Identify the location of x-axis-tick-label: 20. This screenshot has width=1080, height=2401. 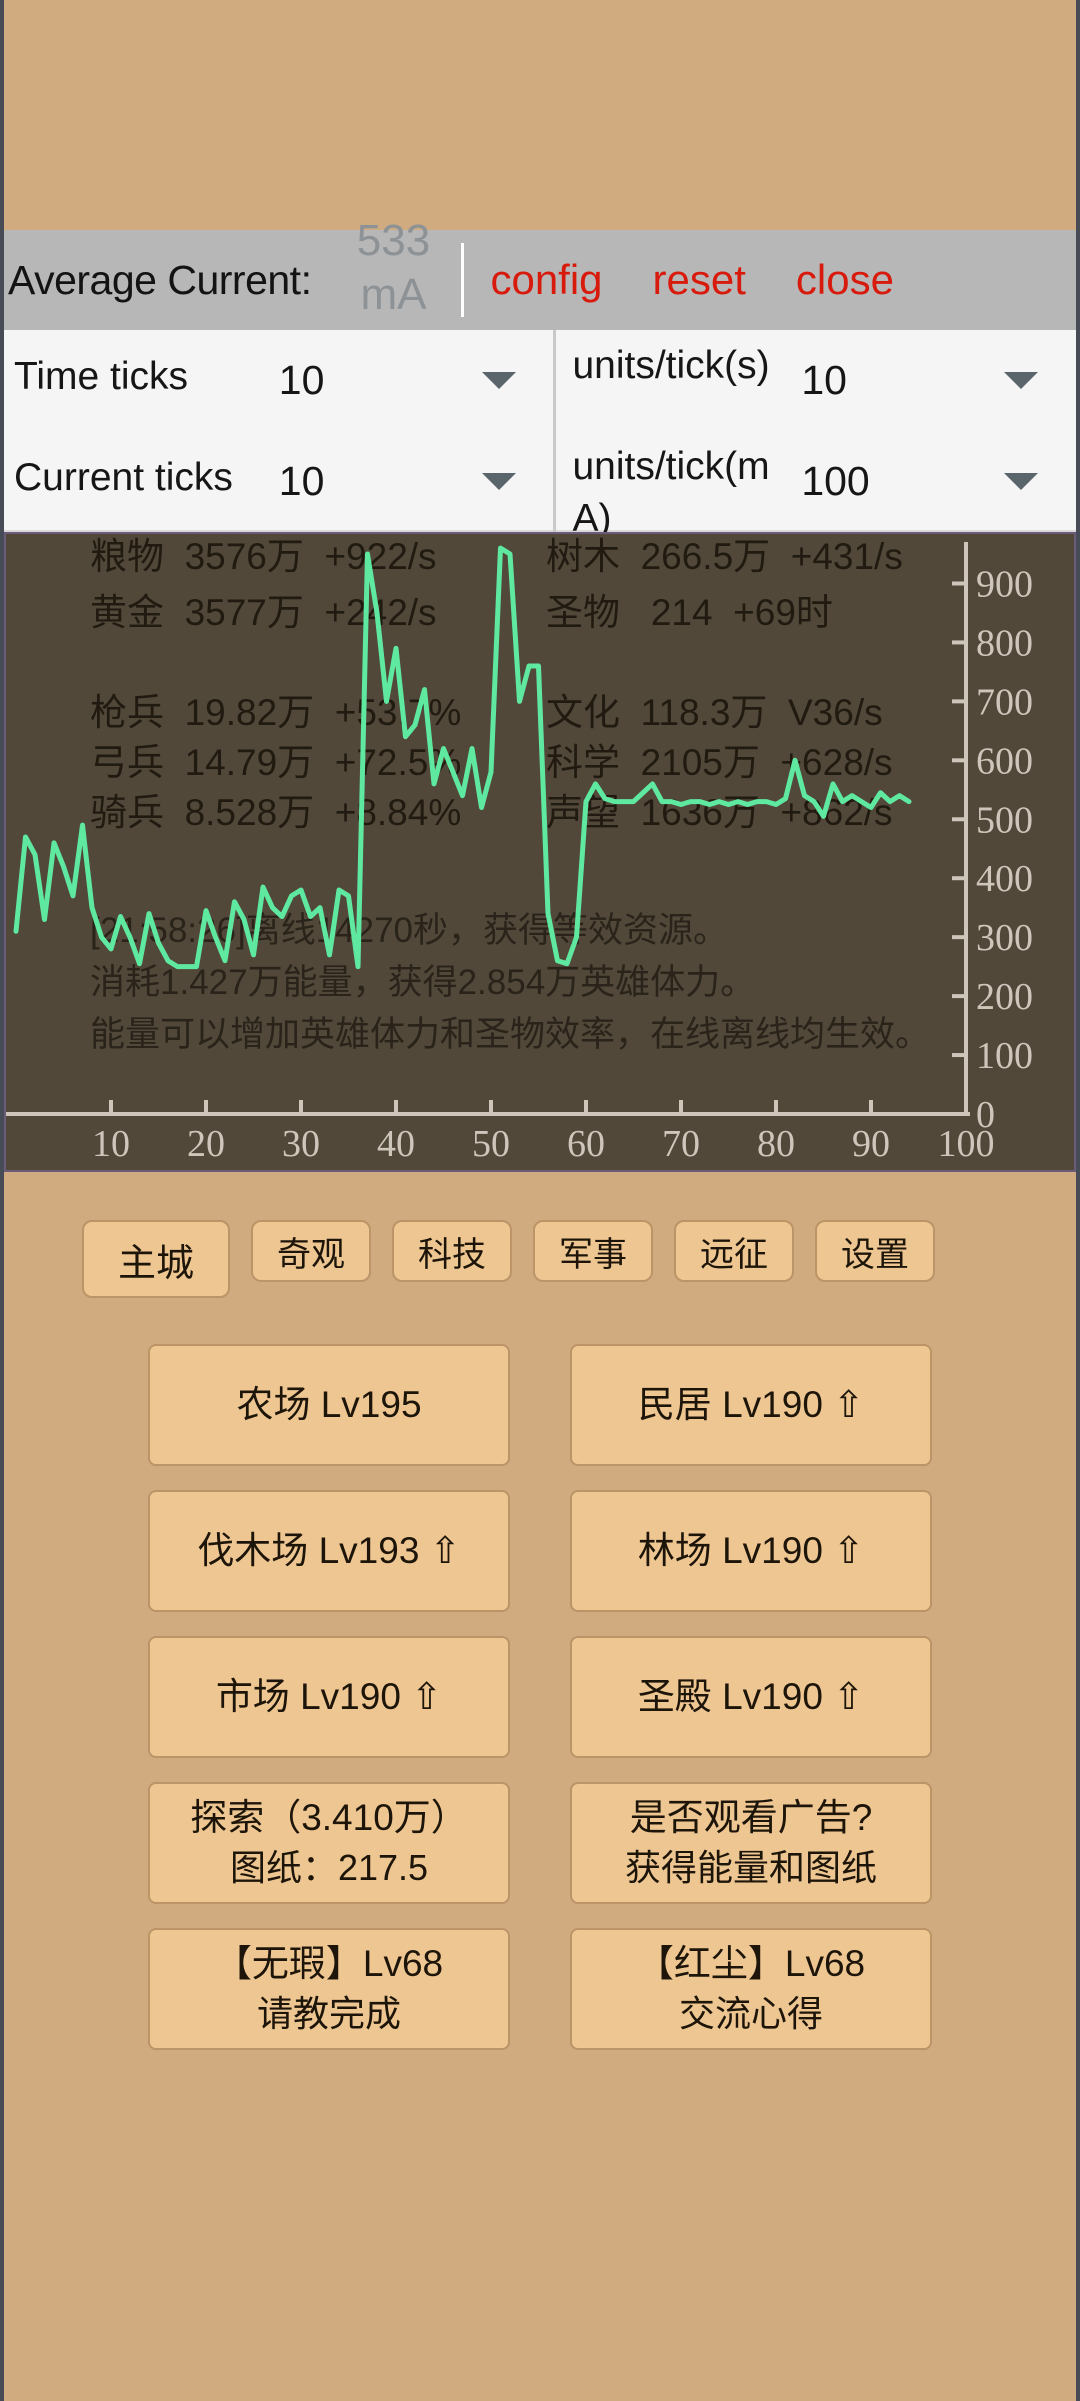
(206, 1144).